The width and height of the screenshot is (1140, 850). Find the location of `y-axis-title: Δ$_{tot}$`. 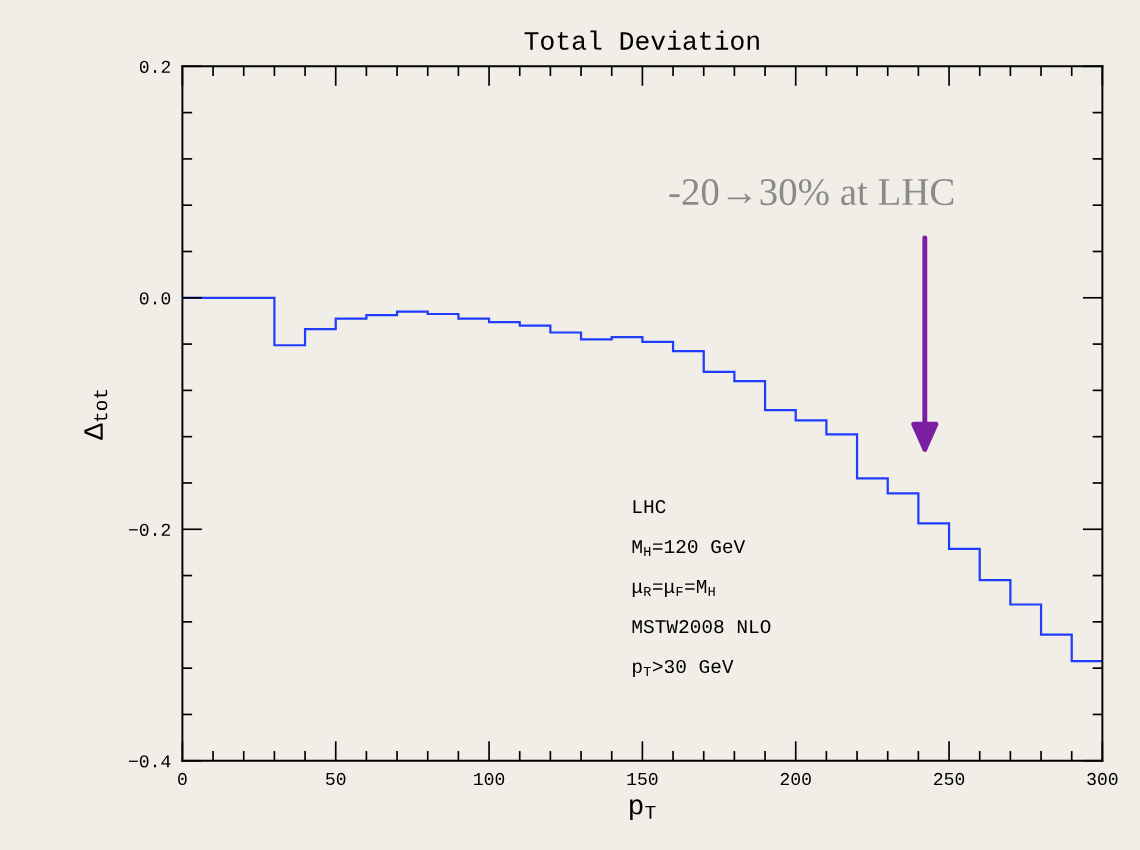

y-axis-title: Δ$_{tot}$ is located at coordinates (96, 415).